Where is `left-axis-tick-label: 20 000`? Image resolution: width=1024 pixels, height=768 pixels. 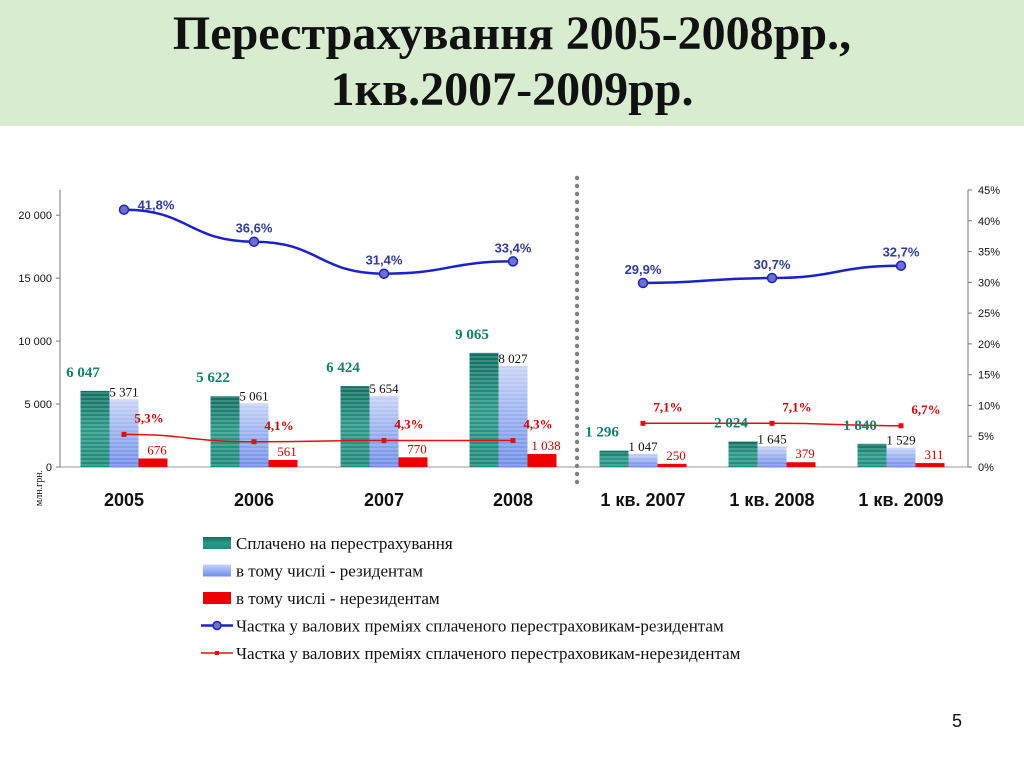
left-axis-tick-label: 20 000 is located at coordinates (35, 216).